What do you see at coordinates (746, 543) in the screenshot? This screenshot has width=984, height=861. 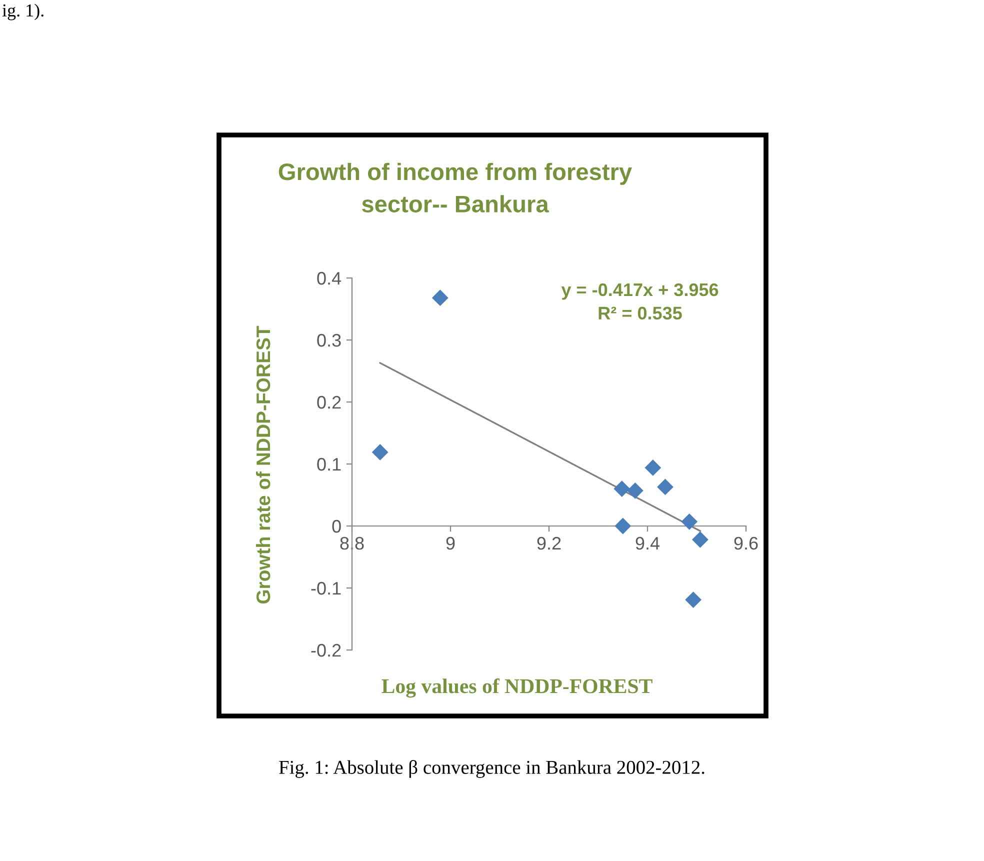 I see `x-tick-label: 9.6` at bounding box center [746, 543].